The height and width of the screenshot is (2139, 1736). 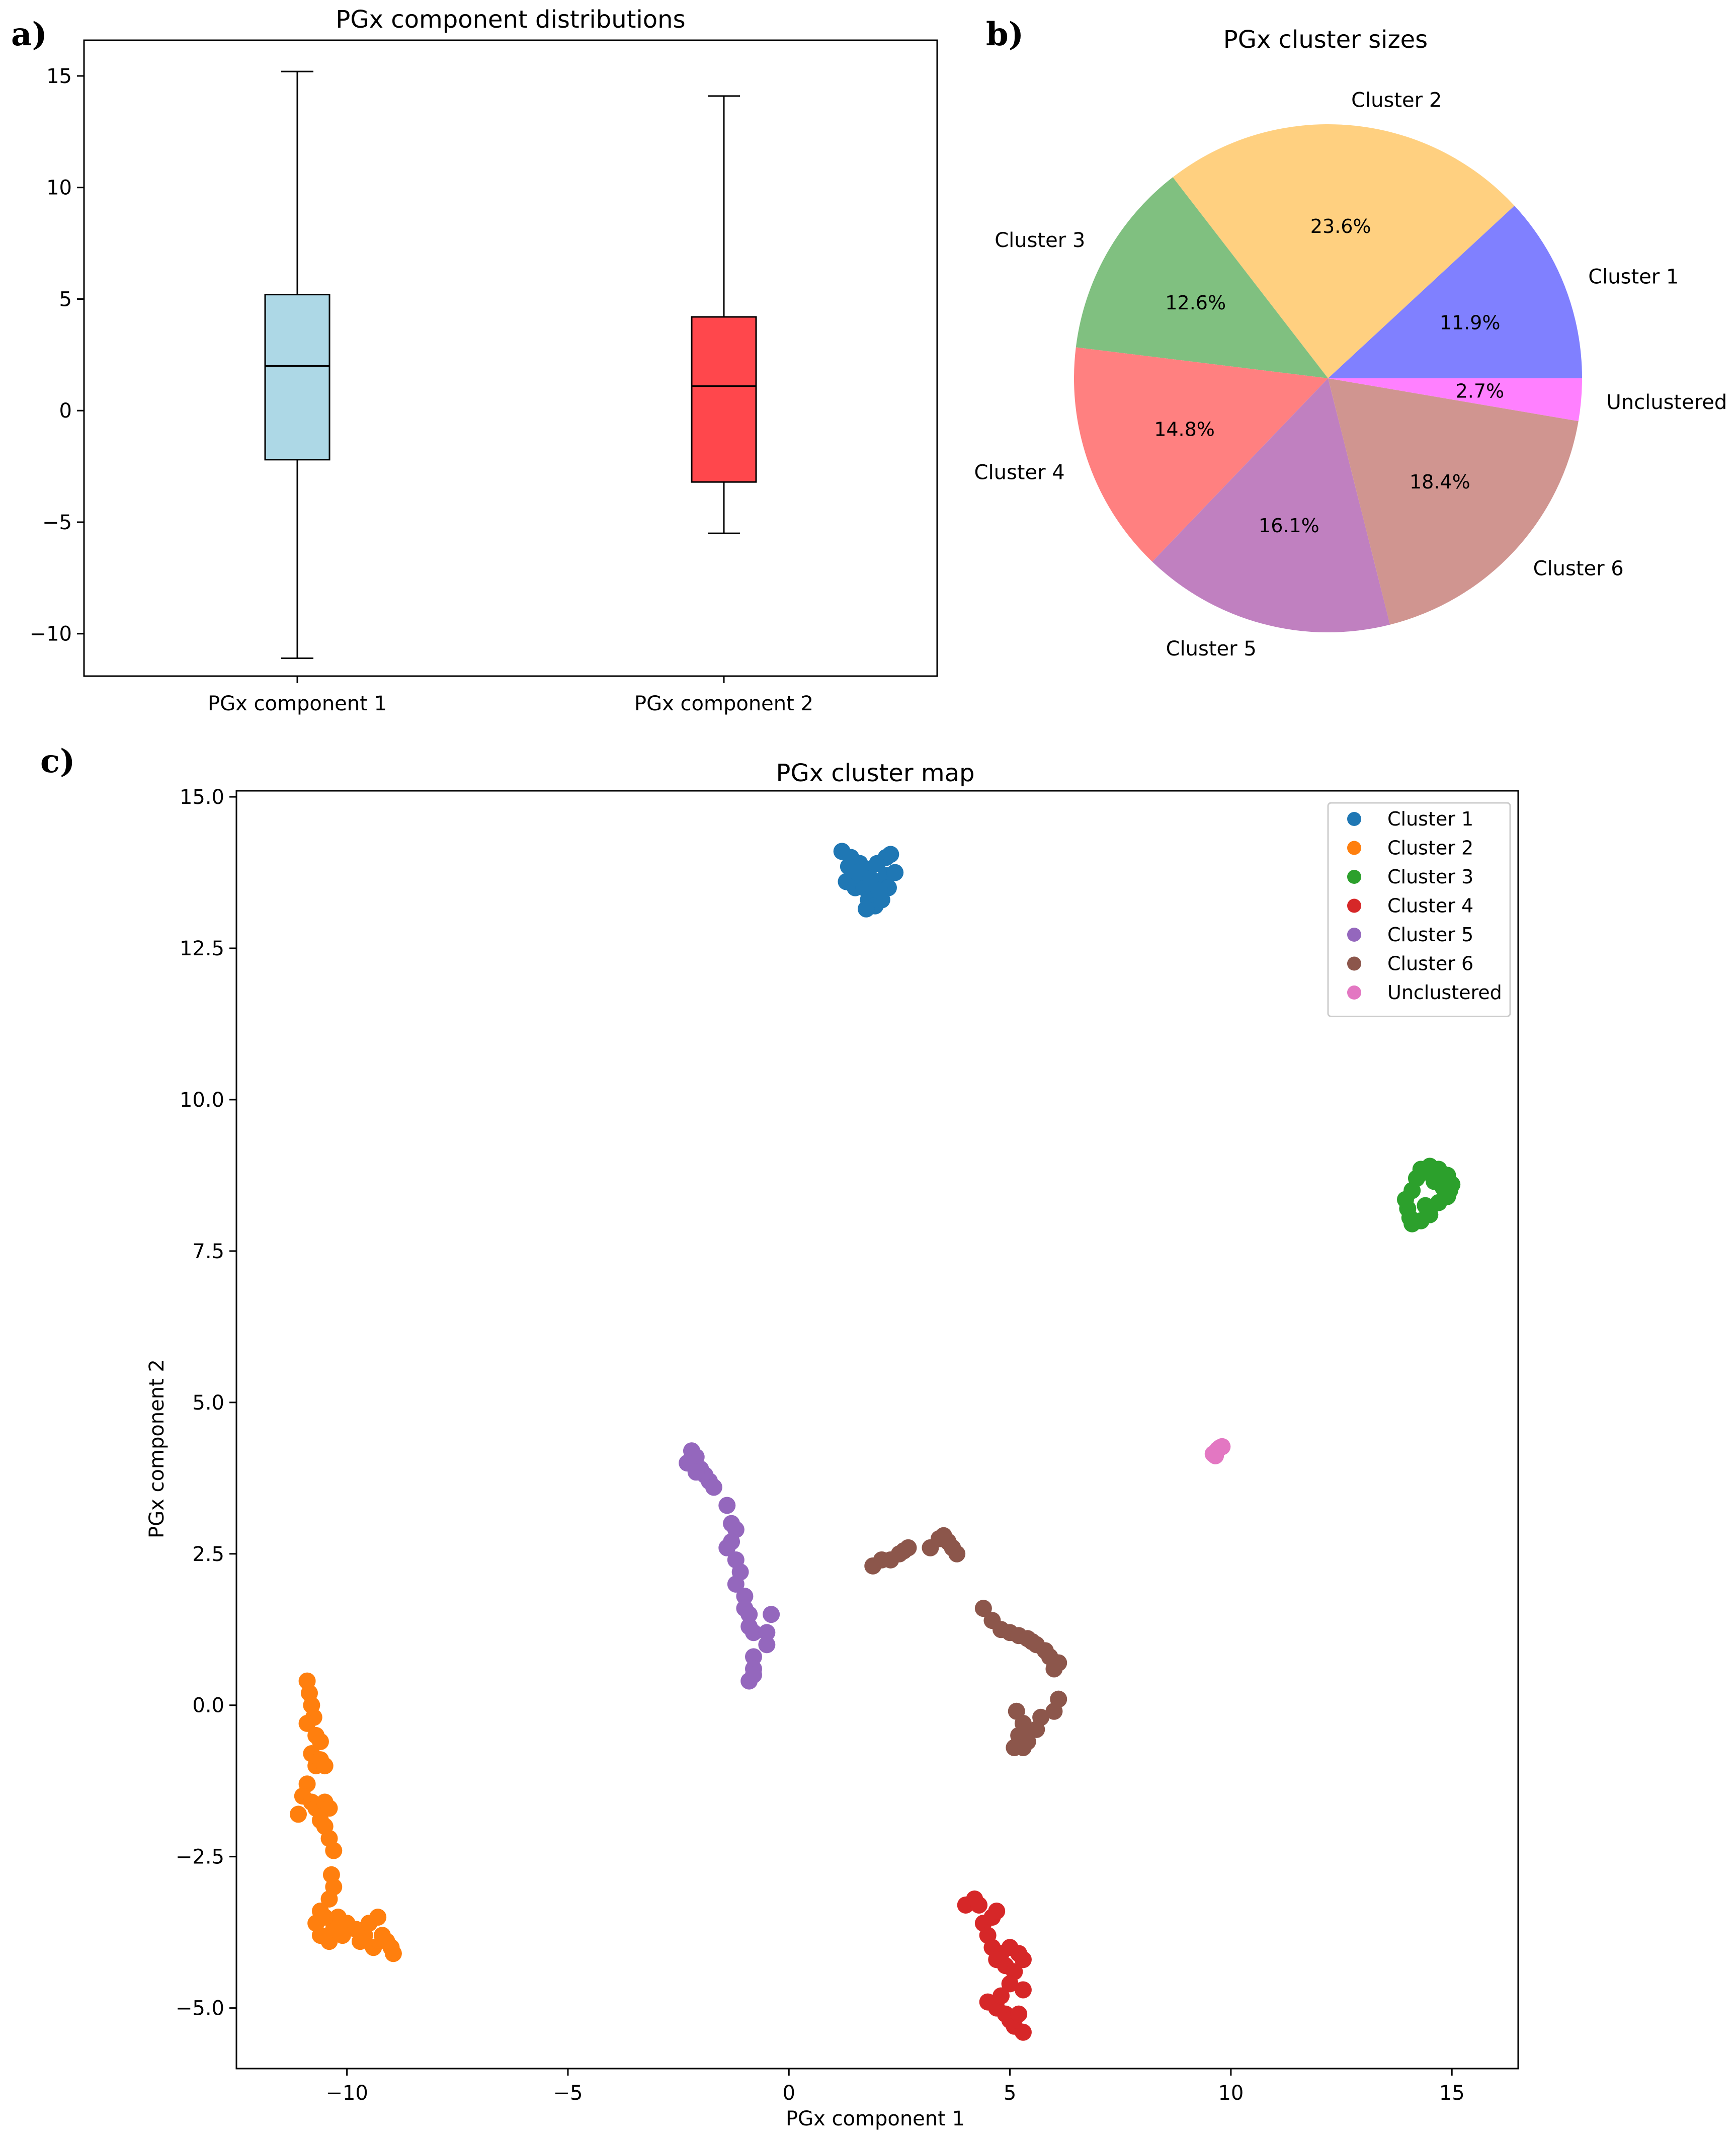 What do you see at coordinates (1430, 964) in the screenshot?
I see `scatter-legend-label: Cluster 6` at bounding box center [1430, 964].